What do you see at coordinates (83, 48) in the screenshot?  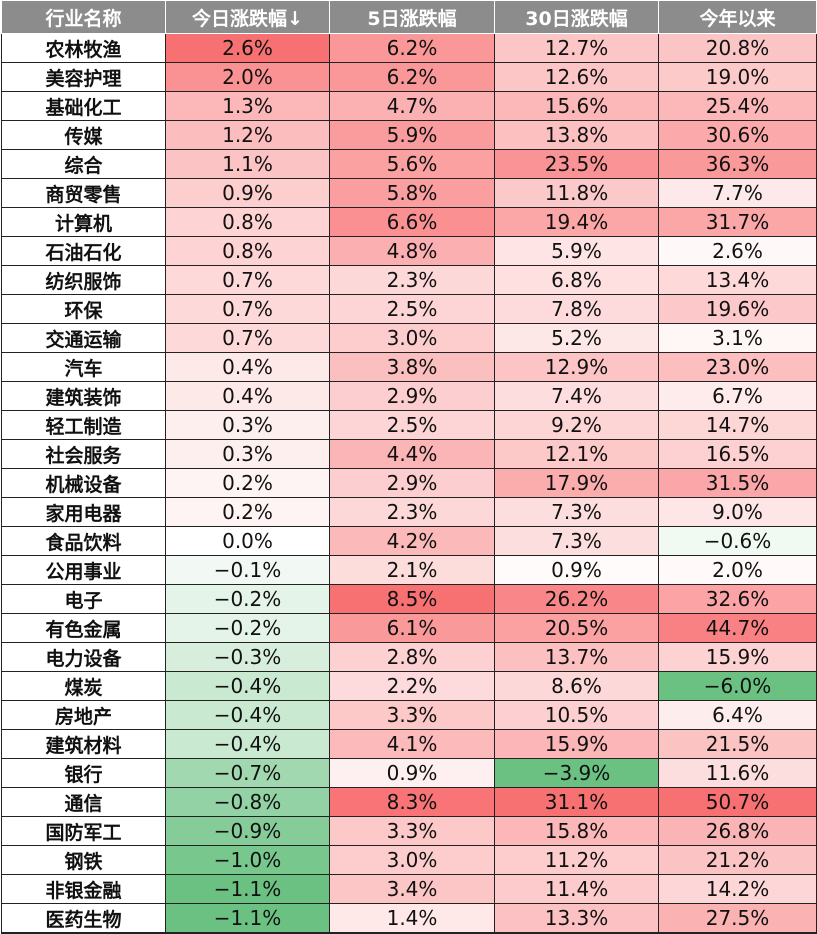 I see `industry-name-cell: 农林牧渔` at bounding box center [83, 48].